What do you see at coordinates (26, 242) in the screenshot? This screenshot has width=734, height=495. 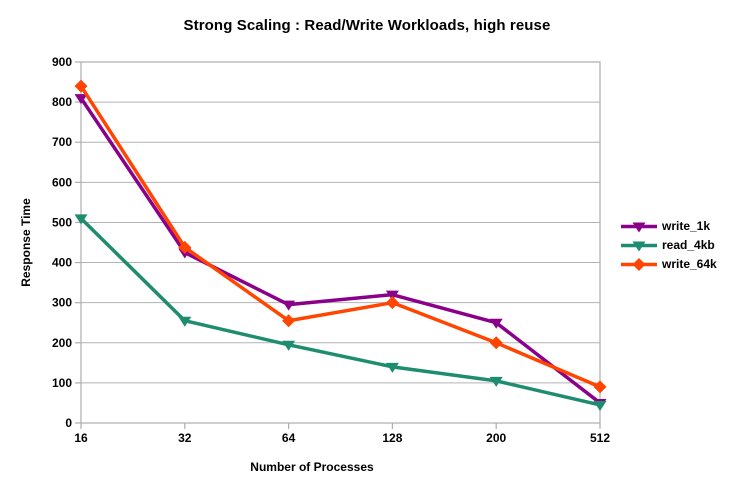 I see `y-axis-title: Response Time` at bounding box center [26, 242].